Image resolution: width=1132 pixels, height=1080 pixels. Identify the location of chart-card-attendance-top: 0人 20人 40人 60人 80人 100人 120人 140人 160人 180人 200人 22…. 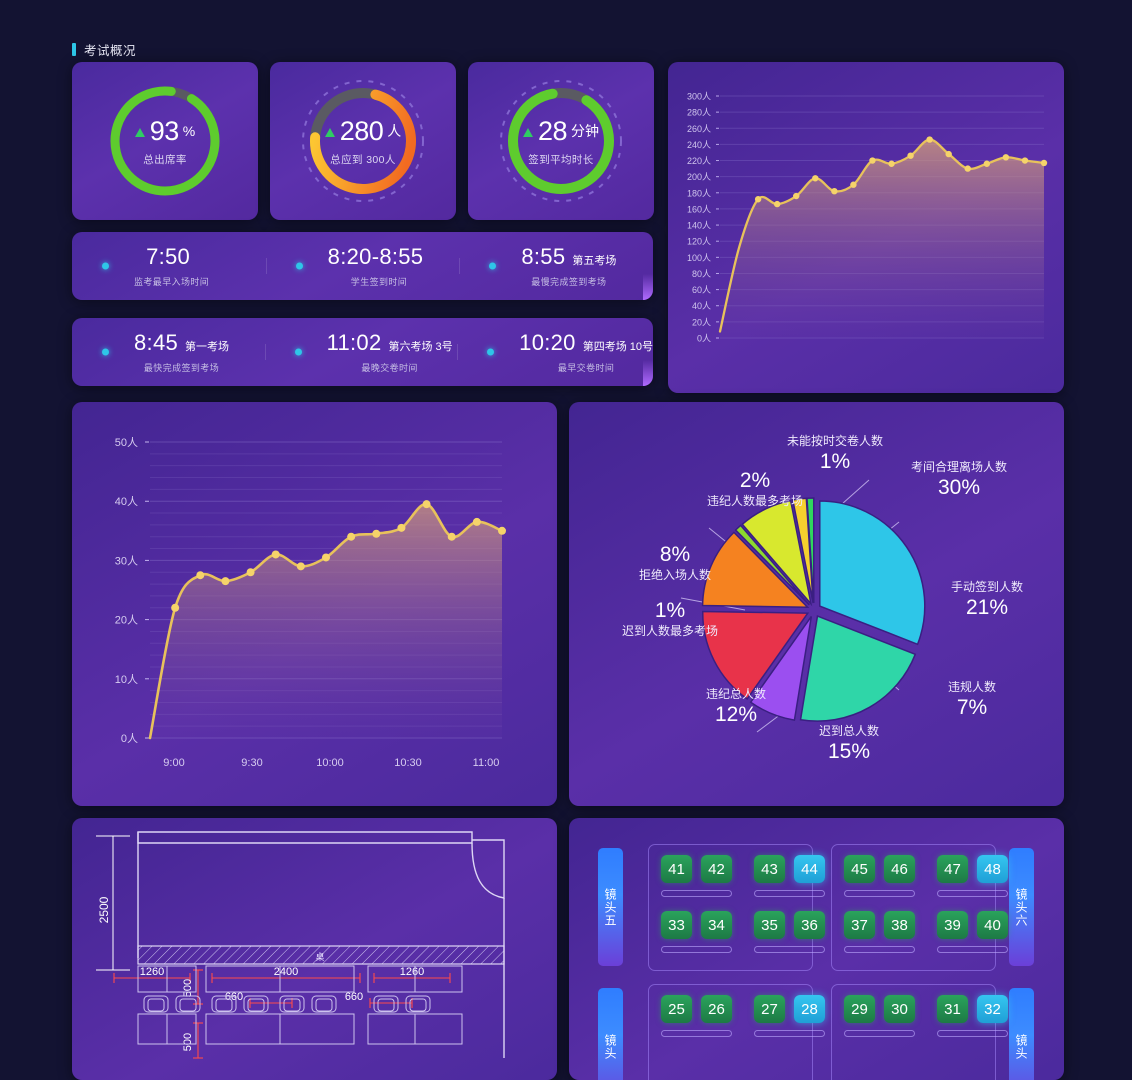
(866, 227).